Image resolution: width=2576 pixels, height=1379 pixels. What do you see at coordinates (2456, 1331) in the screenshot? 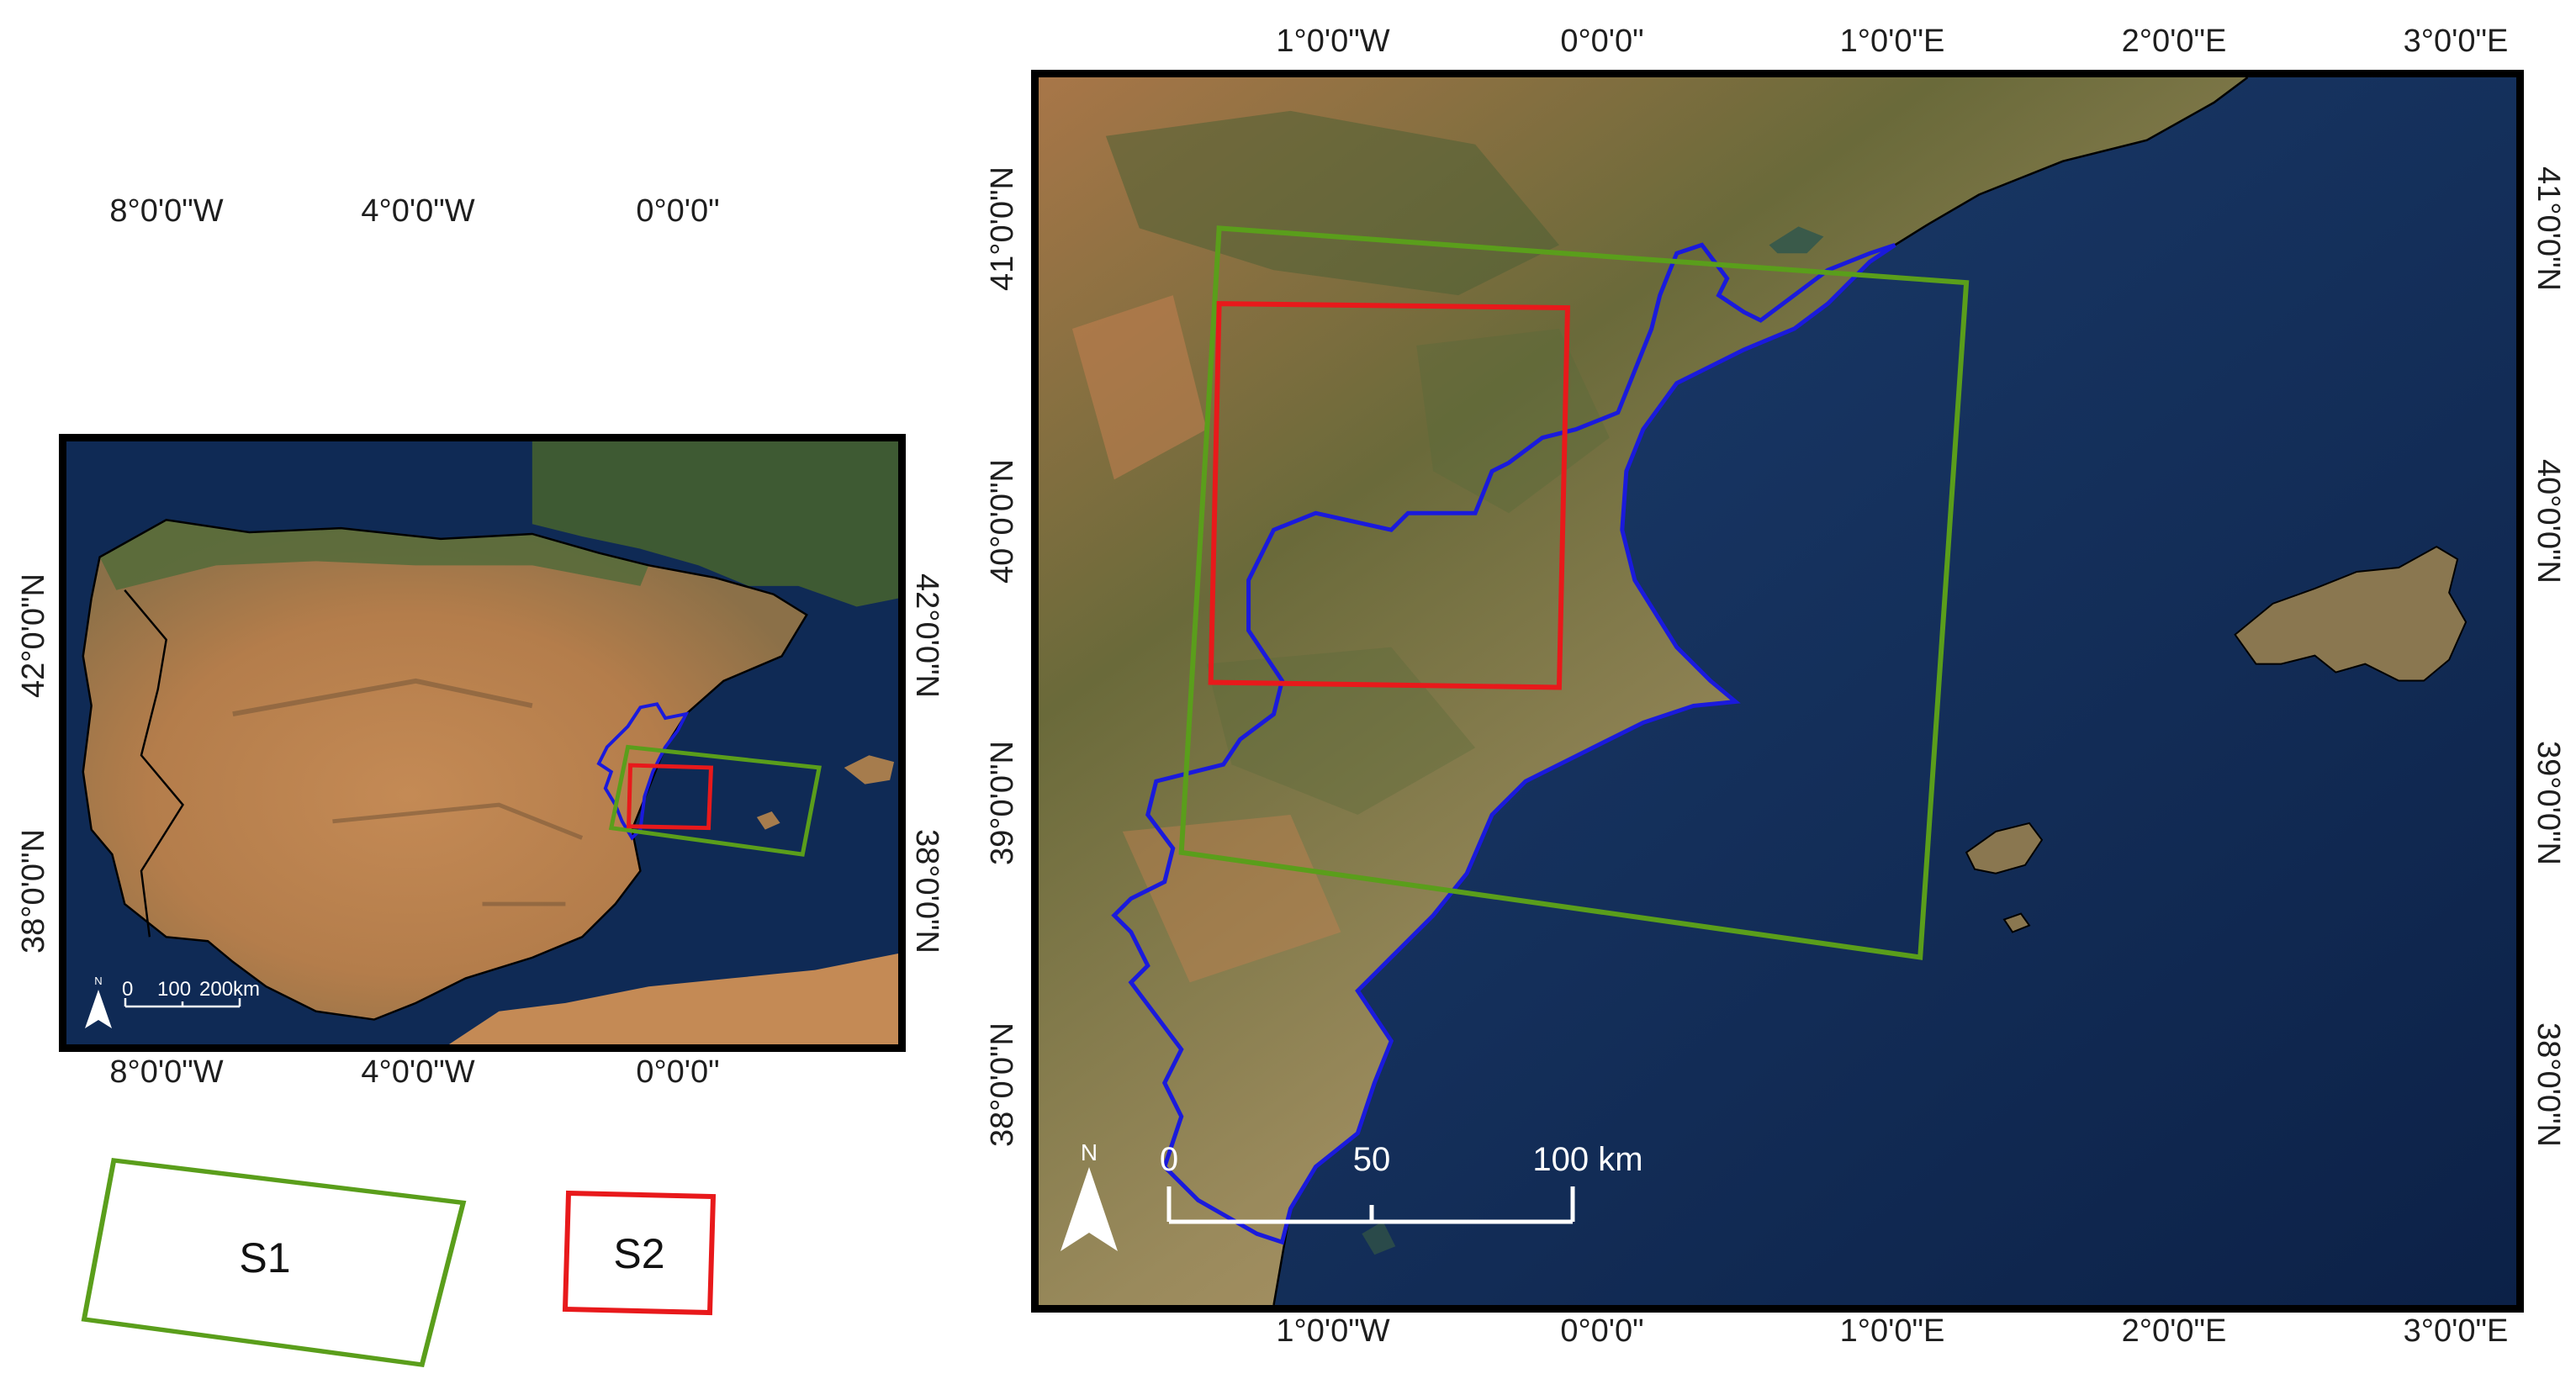
I see `right-bottom-lon-label: 3°0'0"E` at bounding box center [2456, 1331].